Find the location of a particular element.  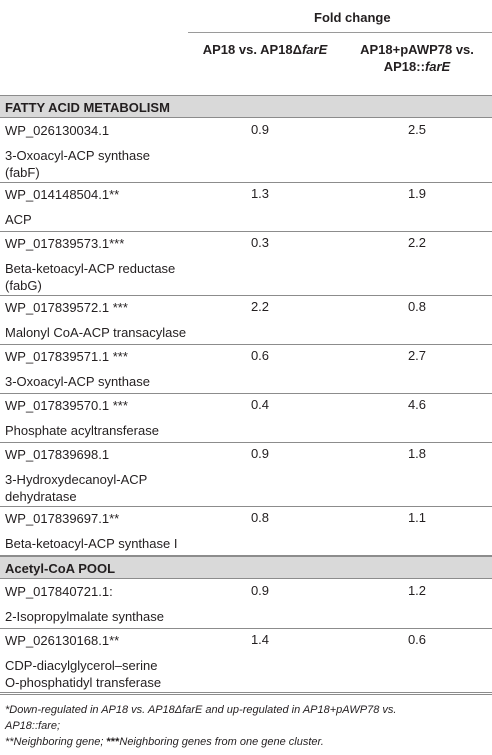

gene-description: Beta-ketoacyl-ACP reductase is located at coordinates (90, 268).